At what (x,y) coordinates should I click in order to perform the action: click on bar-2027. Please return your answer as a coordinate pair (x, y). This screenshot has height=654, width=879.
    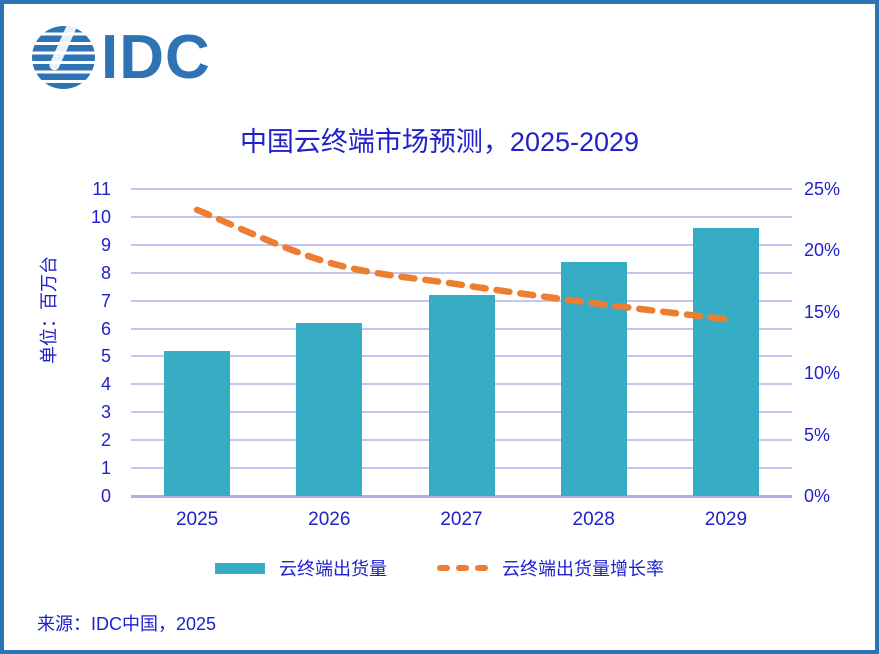
    Looking at the image, I should click on (461, 395).